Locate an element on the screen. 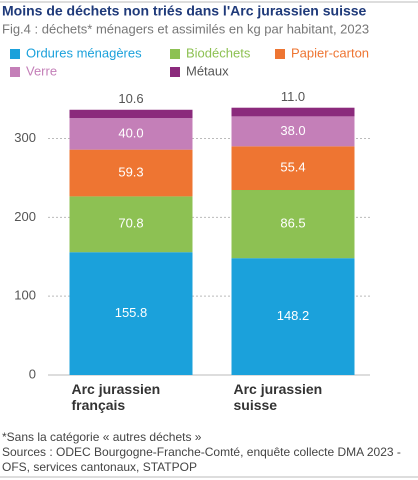  value-label: 11.0 is located at coordinates (293, 96).